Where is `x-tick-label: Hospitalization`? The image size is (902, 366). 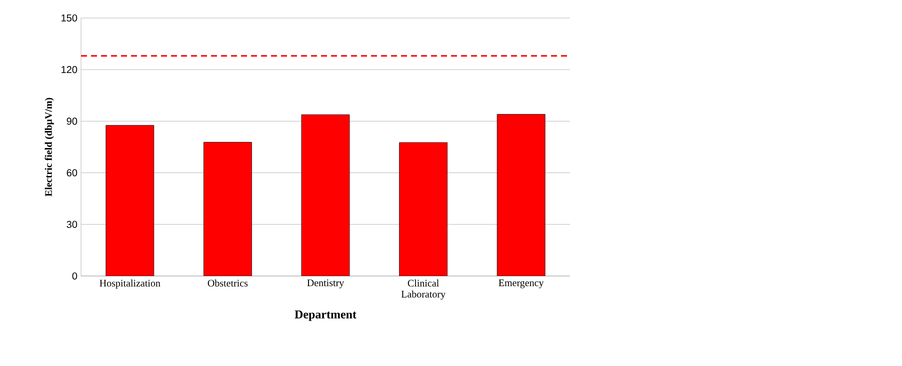 x-tick-label: Hospitalization is located at coordinates (130, 284).